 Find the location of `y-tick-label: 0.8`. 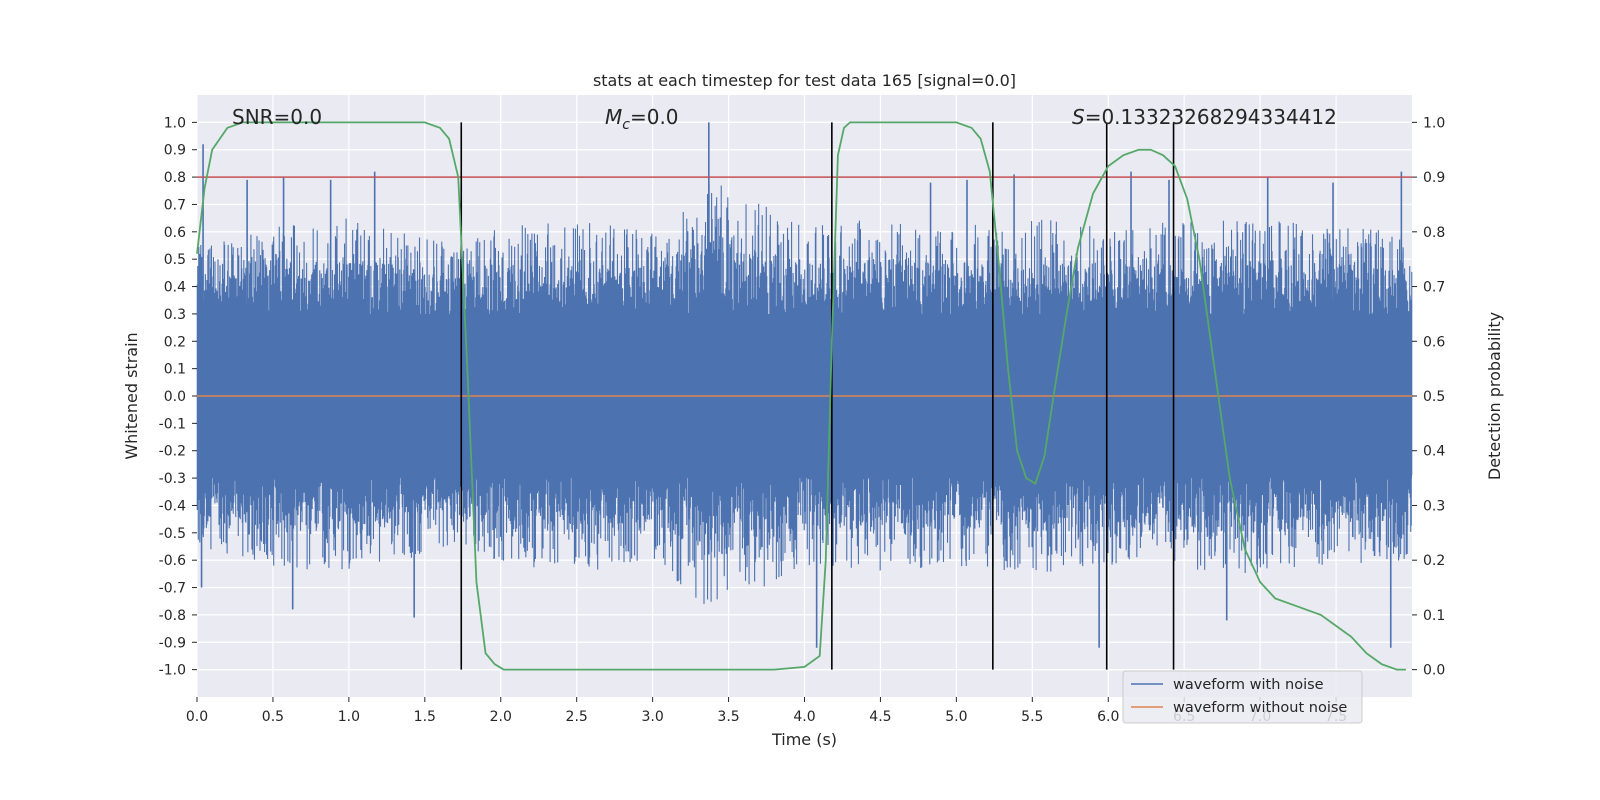

y-tick-label: 0.8 is located at coordinates (175, 178).